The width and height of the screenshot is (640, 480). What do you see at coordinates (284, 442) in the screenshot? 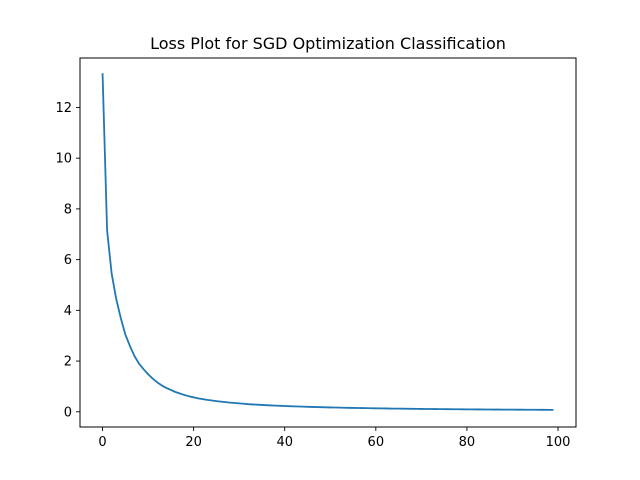
I see `x-tick-label: 40` at bounding box center [284, 442].